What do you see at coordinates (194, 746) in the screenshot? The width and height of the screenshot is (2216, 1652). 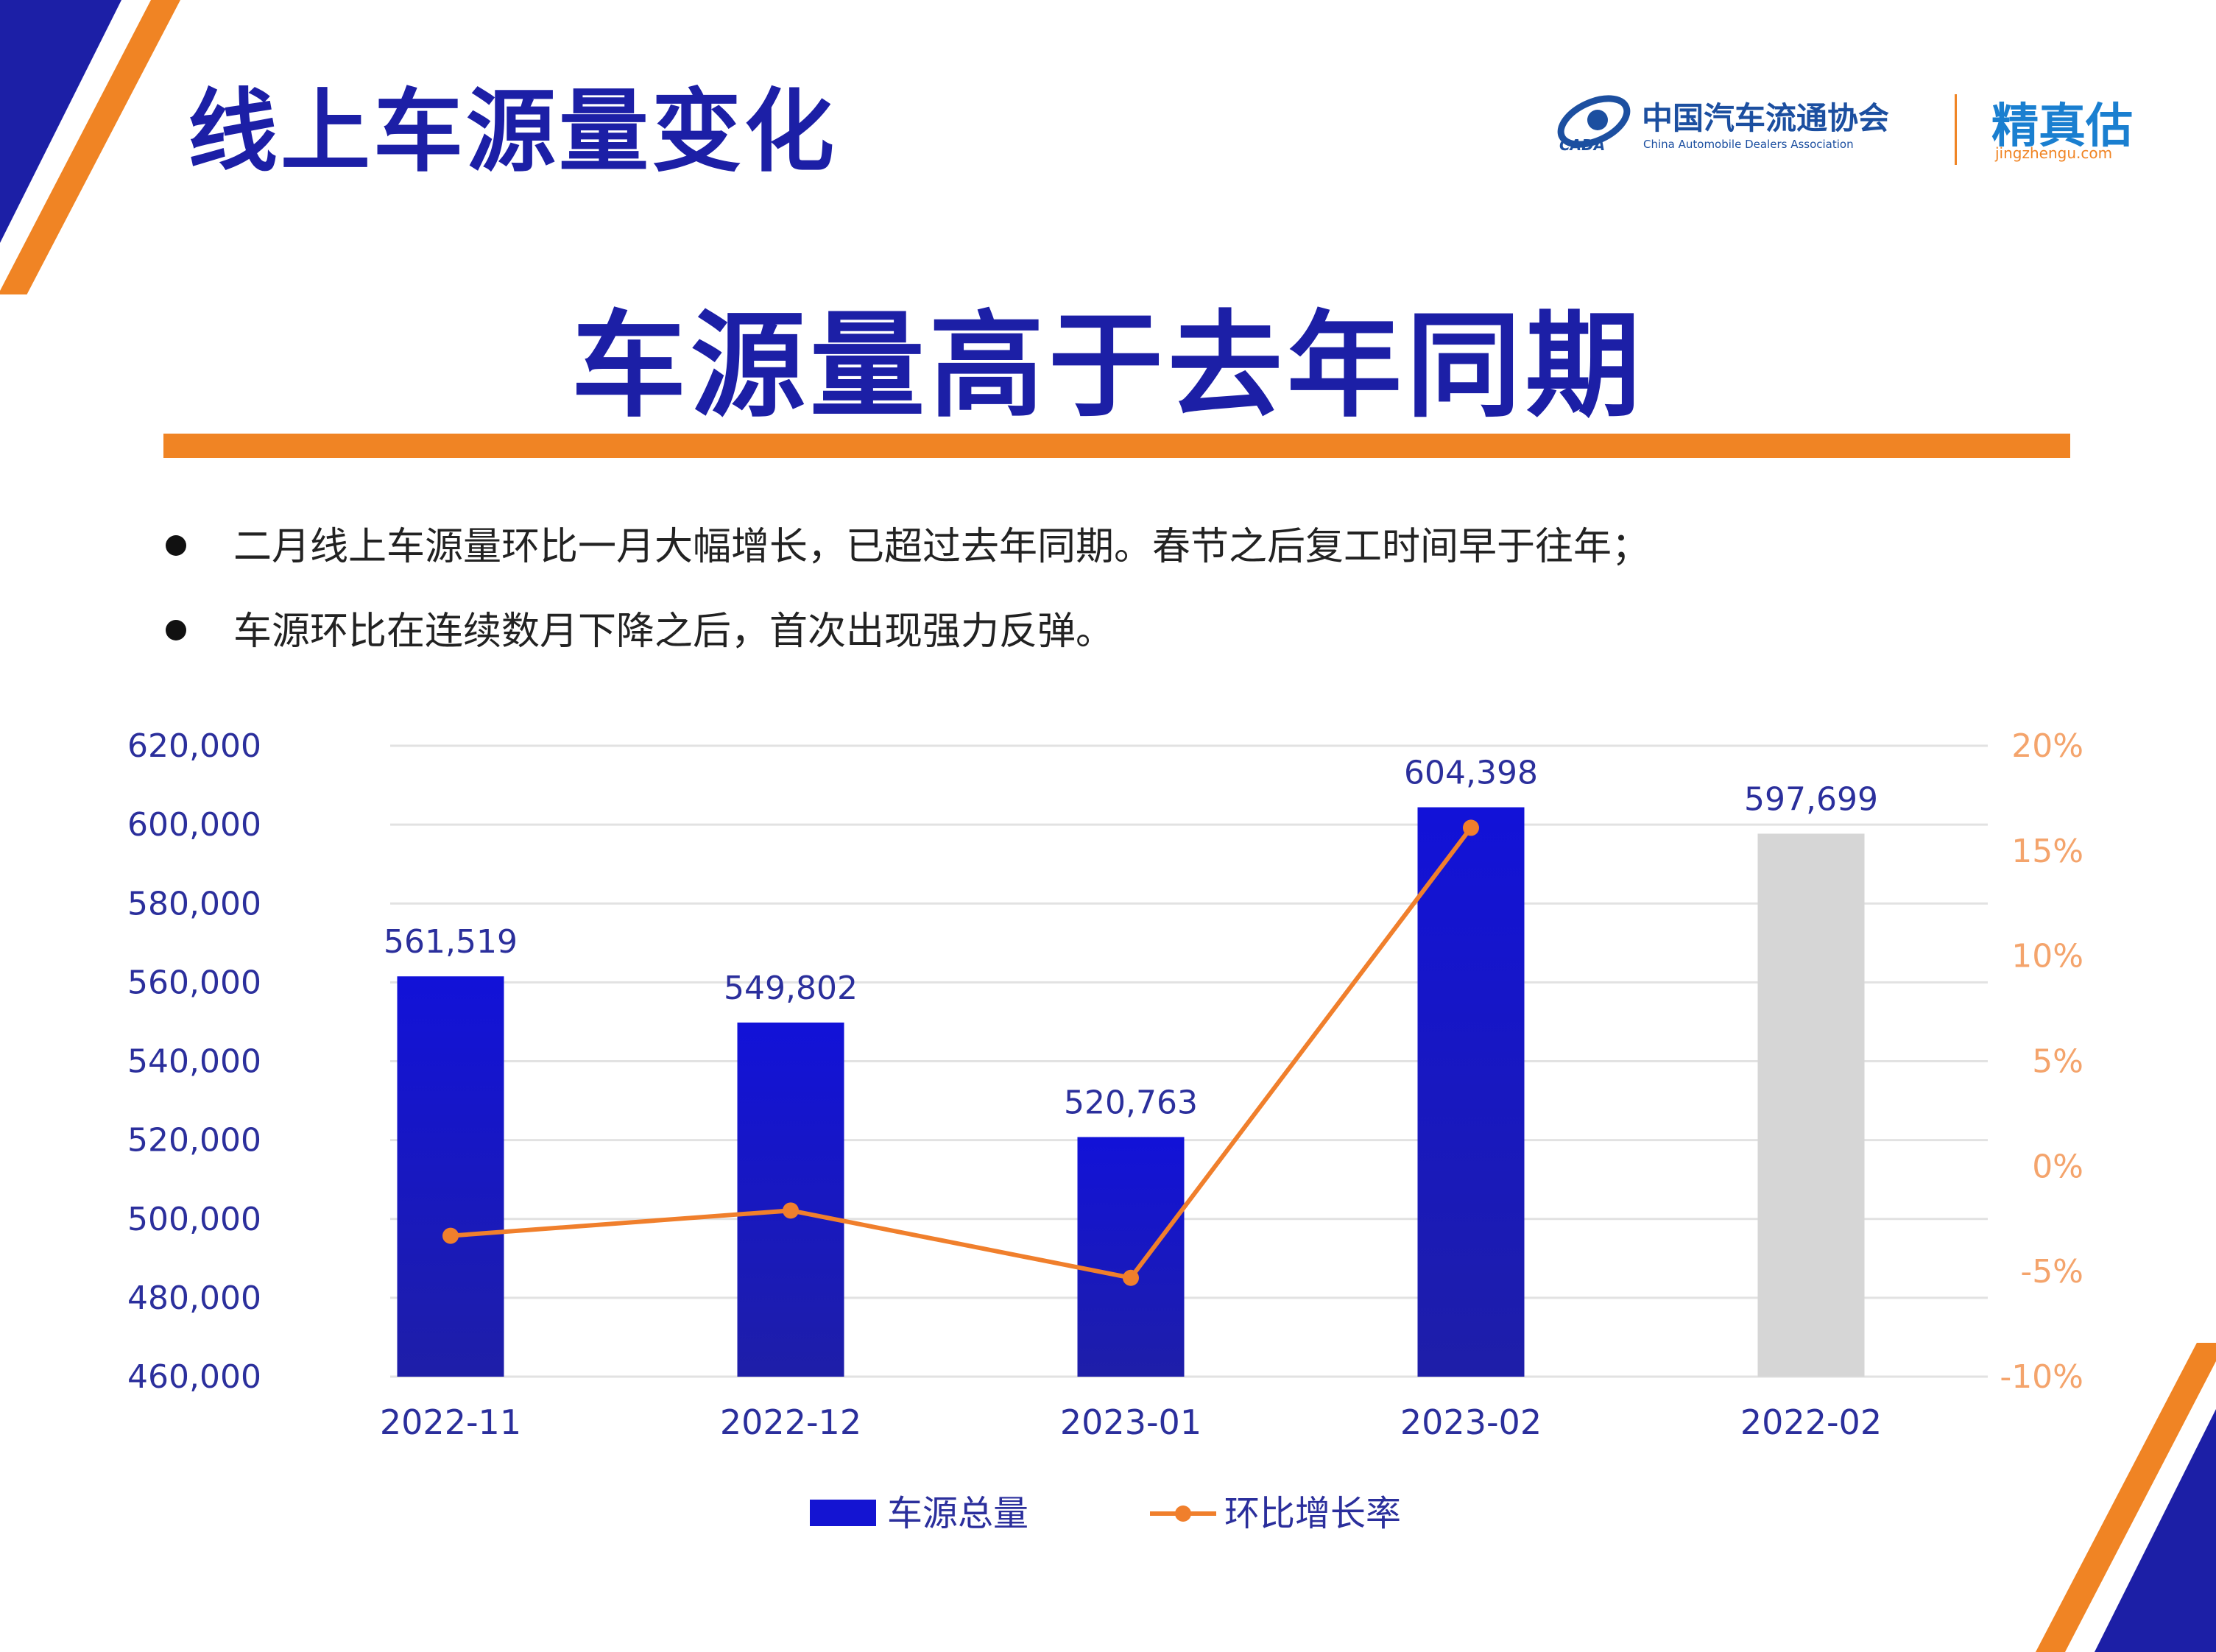 I see `y-left-tick-label: 620,000` at bounding box center [194, 746].